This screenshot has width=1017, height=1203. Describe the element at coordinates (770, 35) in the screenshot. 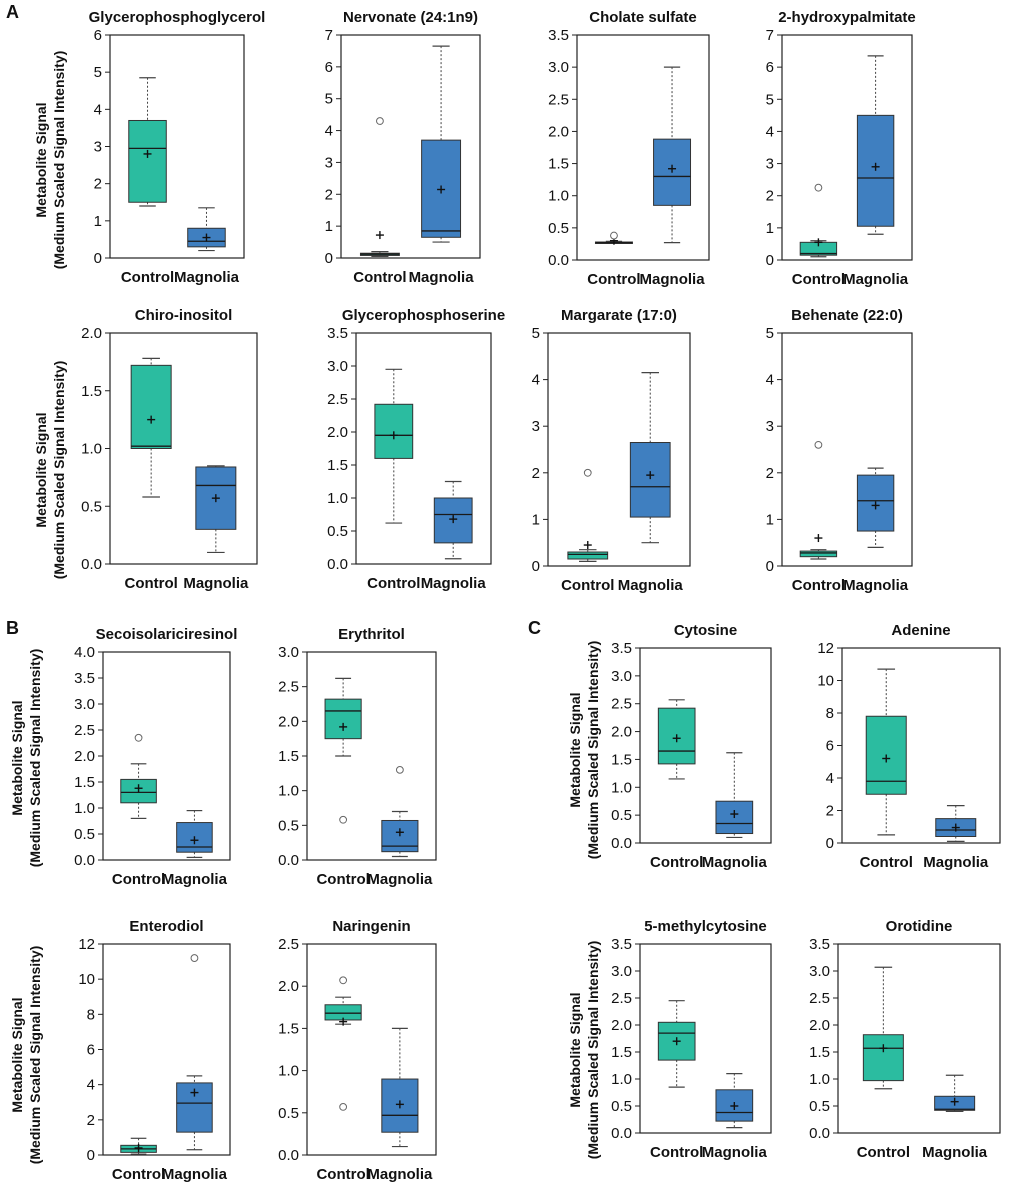

I see `y-tick-label: 7` at that location.